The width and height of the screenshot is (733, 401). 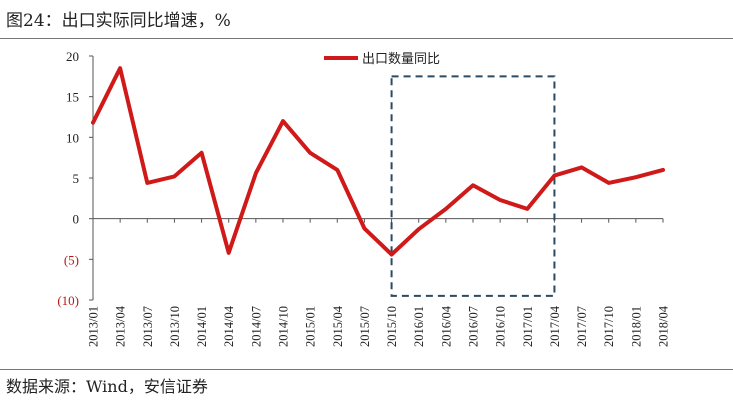 What do you see at coordinates (401, 59) in the screenshot?
I see `legend-label: 出口数量同比` at bounding box center [401, 59].